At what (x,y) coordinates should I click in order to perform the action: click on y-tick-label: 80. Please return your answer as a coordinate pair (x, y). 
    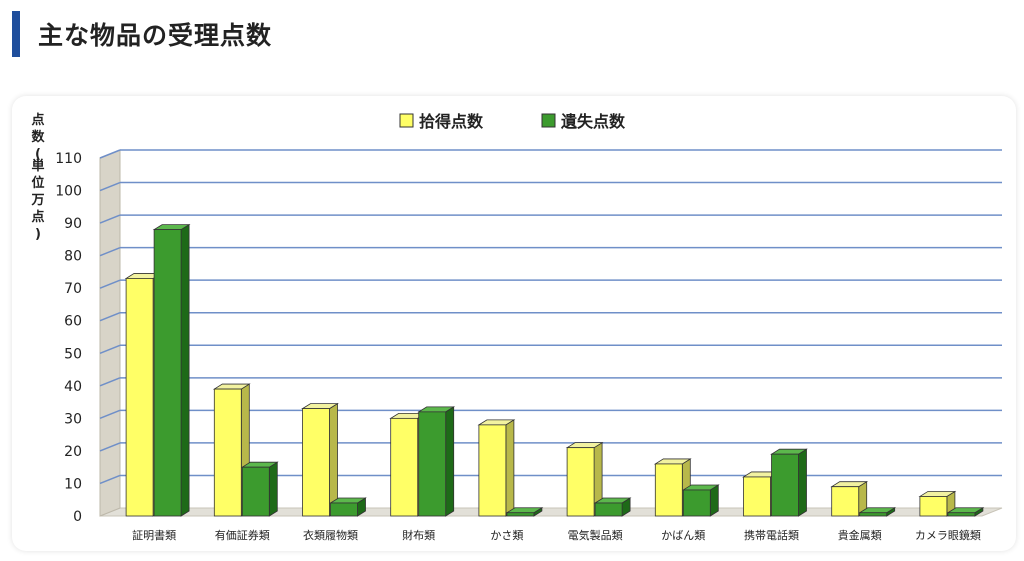
    Looking at the image, I should click on (73, 257).